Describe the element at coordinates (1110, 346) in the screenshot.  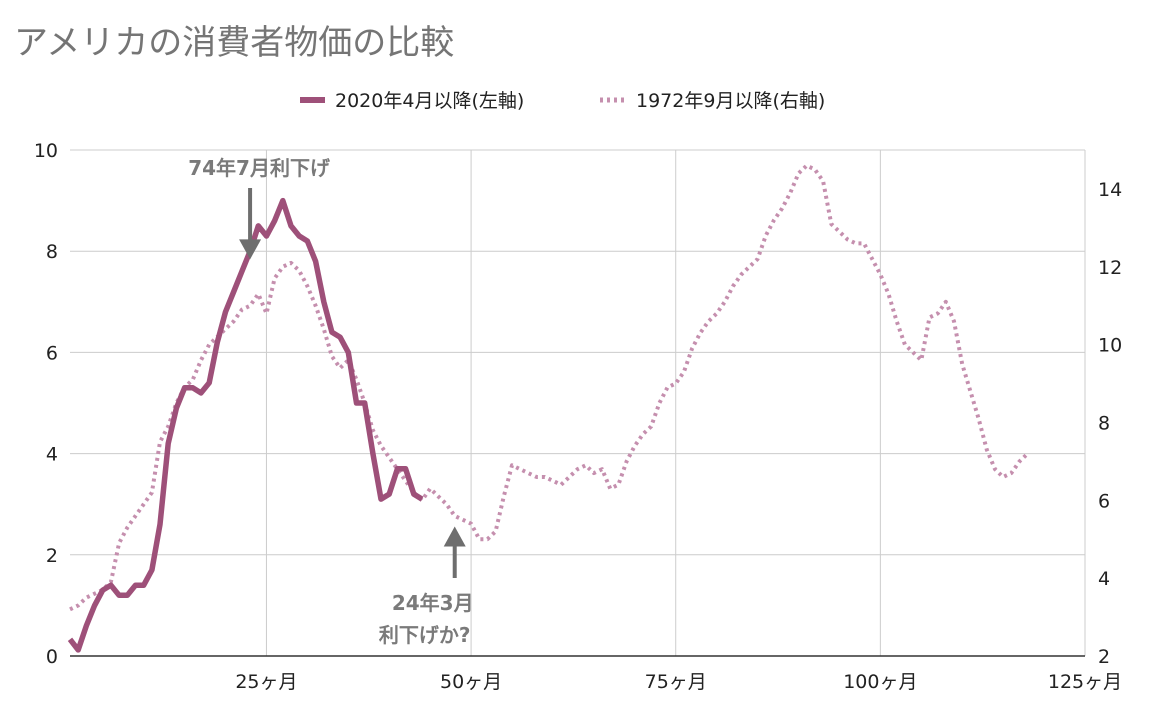
I see `y-right-tick-label: 10` at that location.